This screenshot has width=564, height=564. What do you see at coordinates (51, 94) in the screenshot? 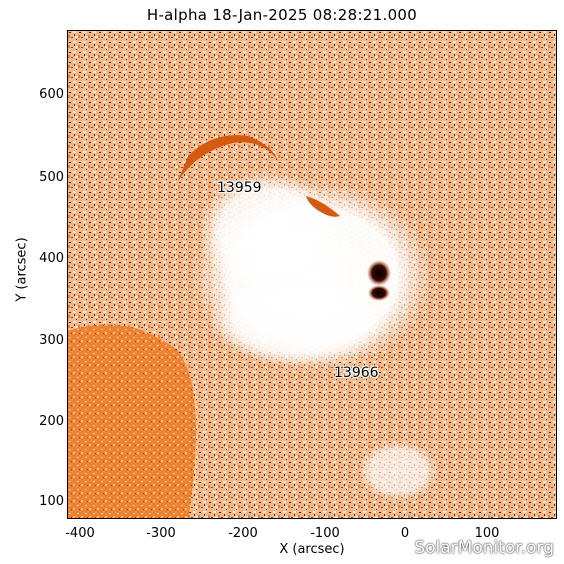
I see `y-tick: 600` at bounding box center [51, 94].